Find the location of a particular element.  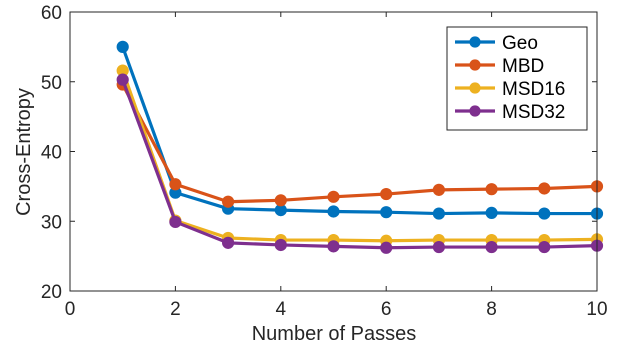

y-tick-label: 60 is located at coordinates (51, 13).